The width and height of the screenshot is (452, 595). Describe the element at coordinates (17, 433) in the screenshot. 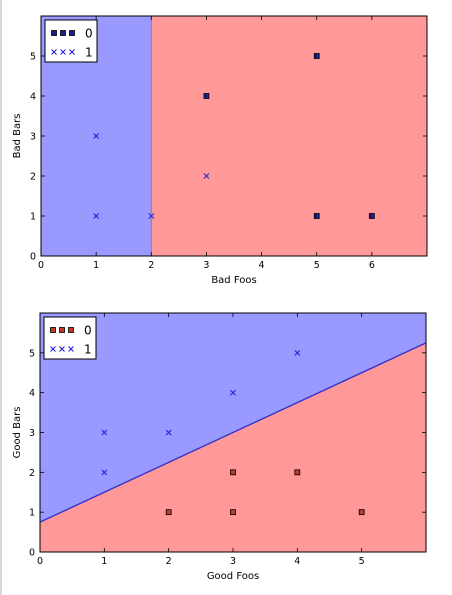

I see `y-axis-label: Good Bars` at that location.